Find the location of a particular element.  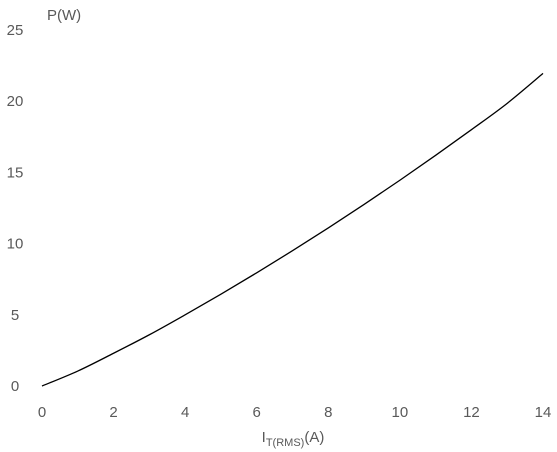

y-tick-label: 25 is located at coordinates (15, 30).